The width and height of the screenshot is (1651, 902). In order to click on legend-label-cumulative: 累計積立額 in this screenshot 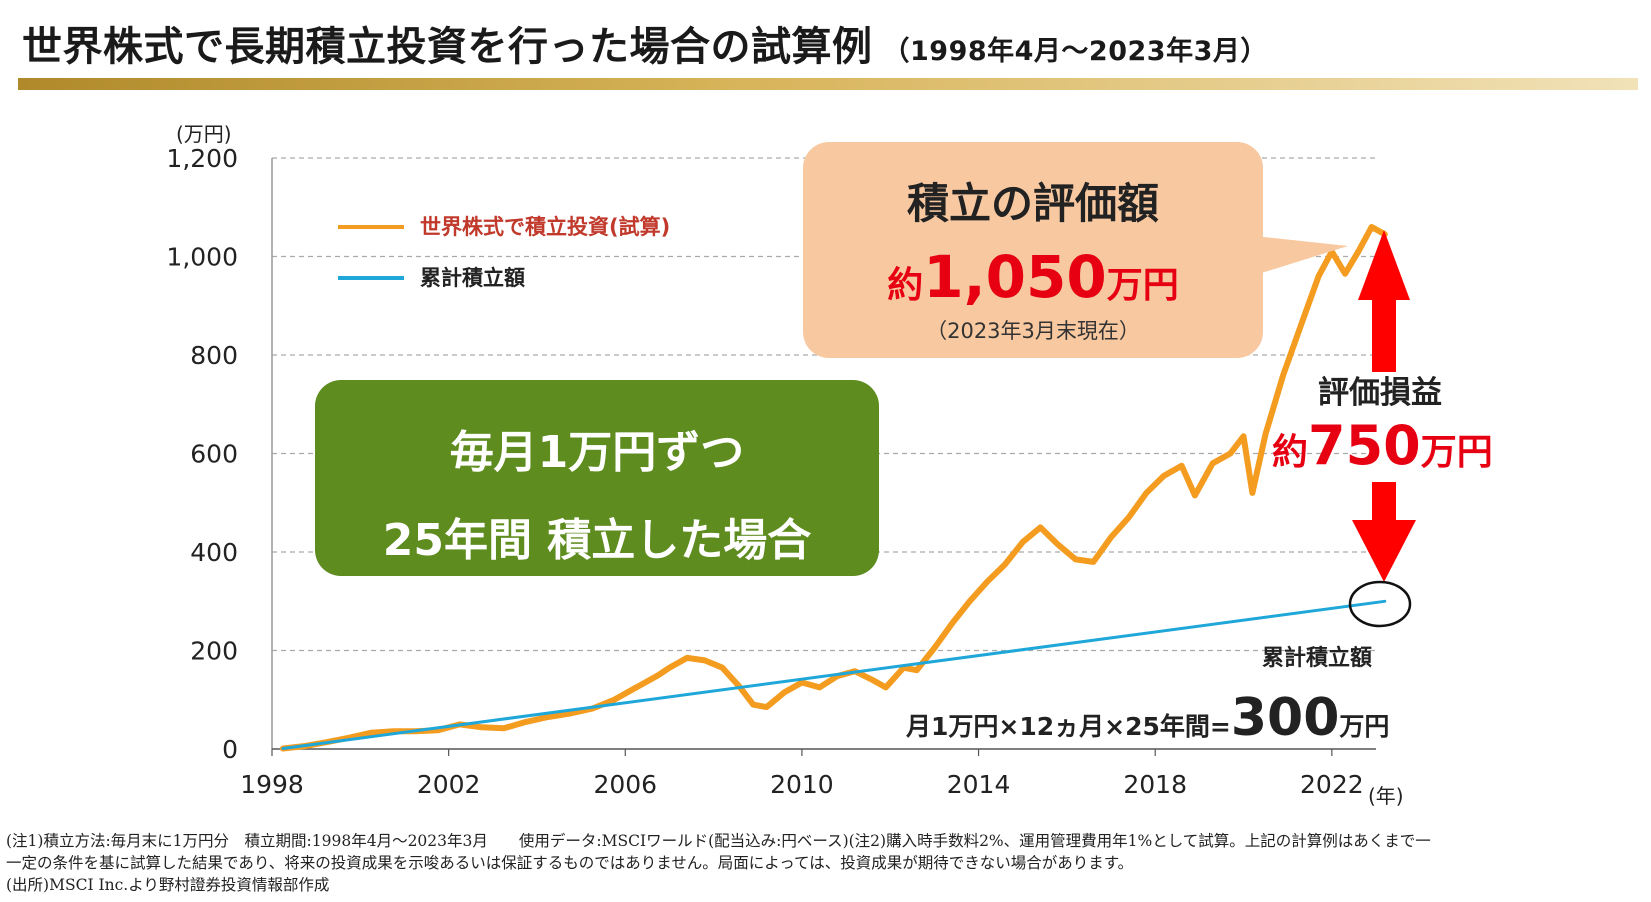, I will do `click(472, 278)`.